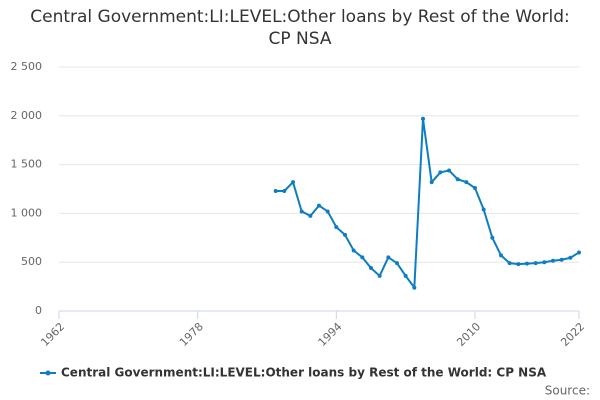 This screenshot has width=600, height=400. I want to click on x-tick-label: 1962, so click(52, 334).